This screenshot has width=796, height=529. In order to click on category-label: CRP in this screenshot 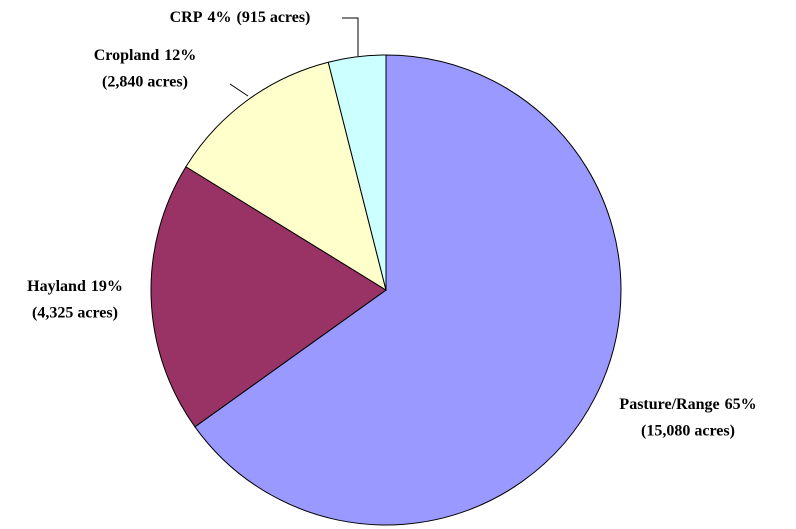, I will do `click(186, 17)`.